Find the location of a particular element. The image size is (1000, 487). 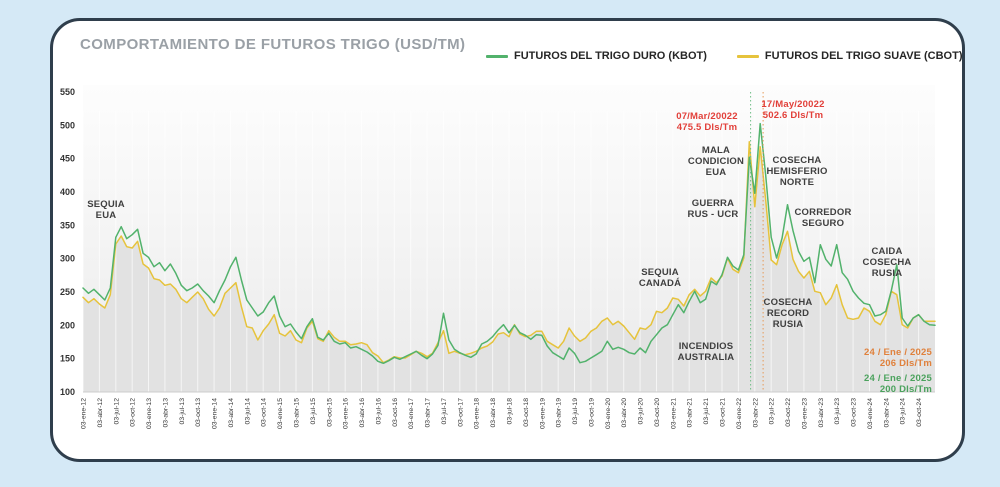

legend-label-cbot: FUTUROS DEL TRIGO SUAVE (CBOT) is located at coordinates (863, 56).